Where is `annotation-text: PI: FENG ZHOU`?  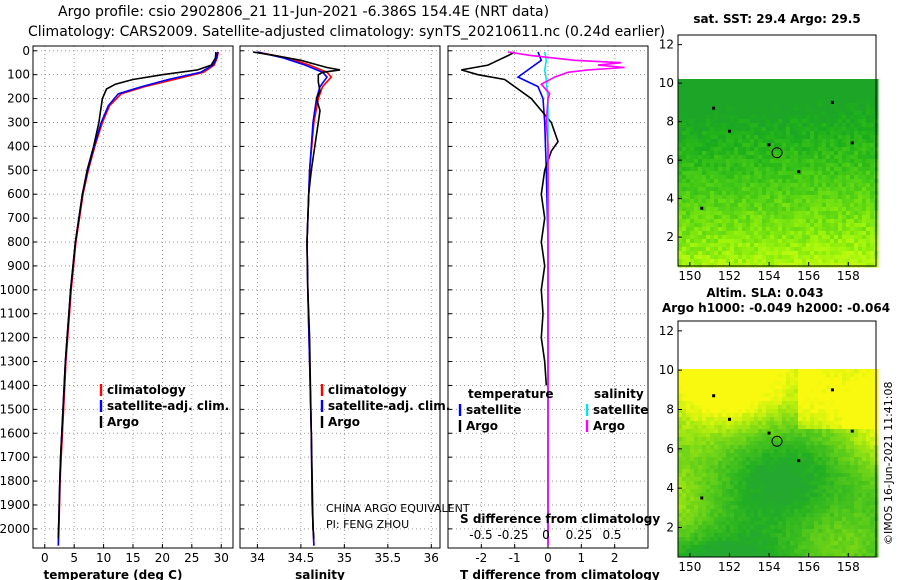
annotation-text: PI: FENG ZHOU is located at coordinates (367, 524).